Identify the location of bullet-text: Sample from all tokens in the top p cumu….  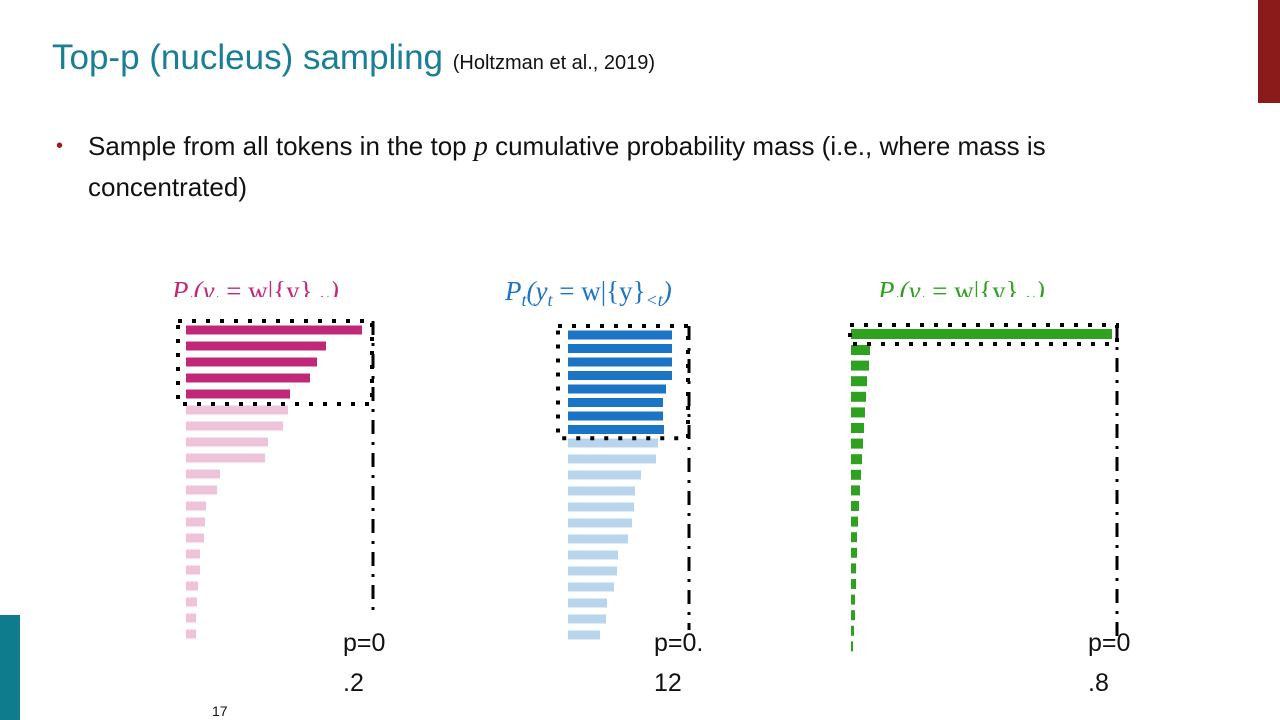
(642, 166).